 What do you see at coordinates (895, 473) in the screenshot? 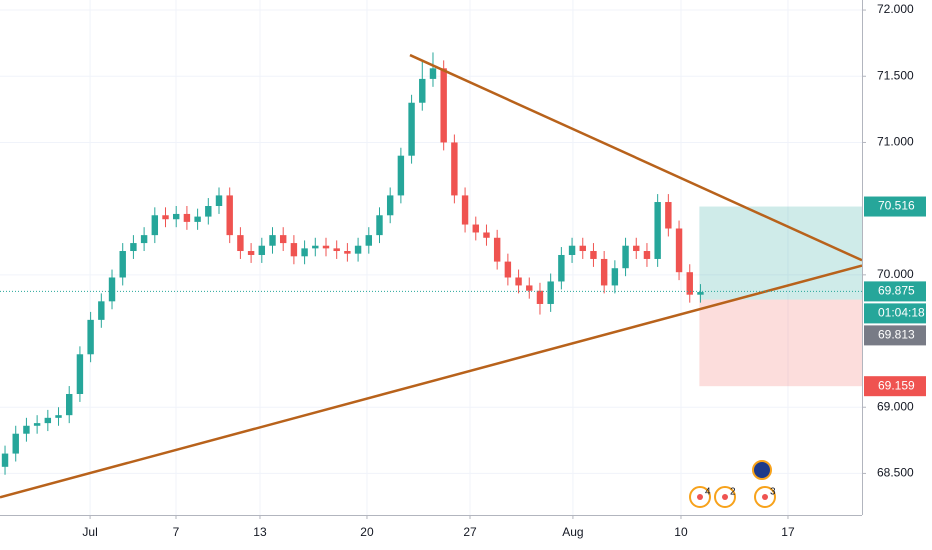
I see `y-tick-label: 68.500` at bounding box center [895, 473].